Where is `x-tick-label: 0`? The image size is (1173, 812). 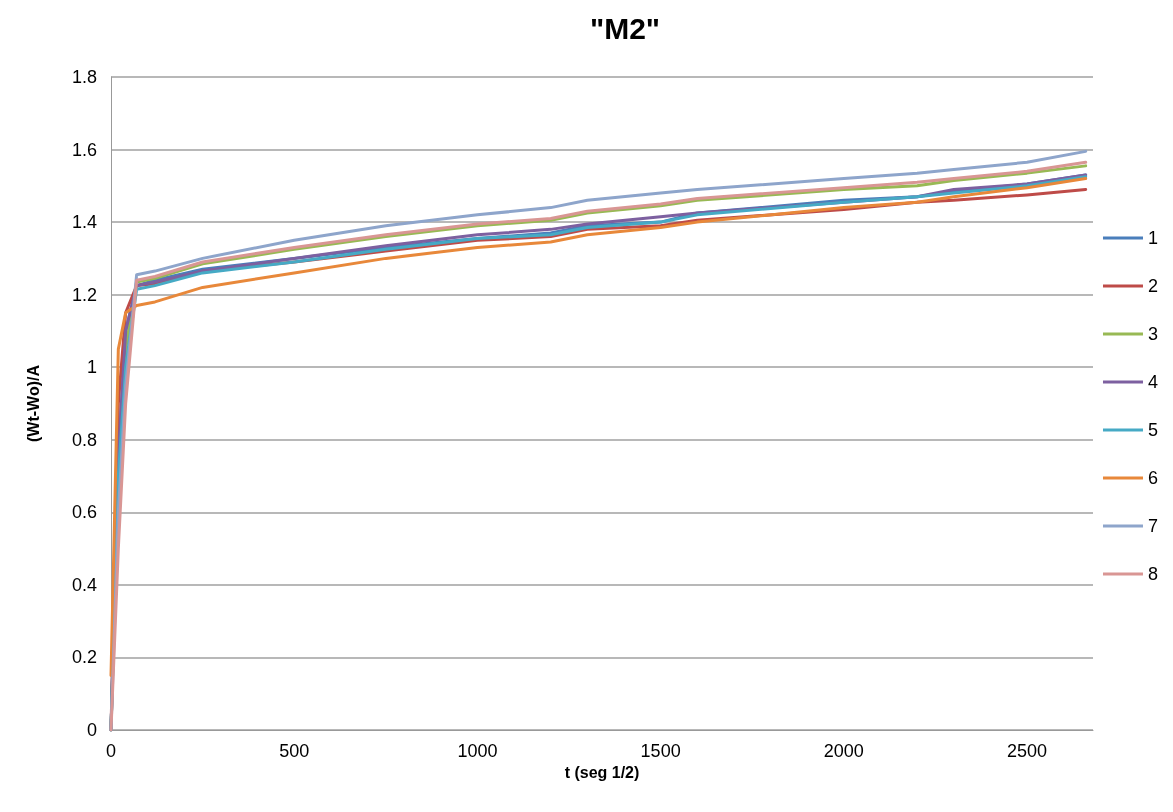 x-tick-label: 0 is located at coordinates (111, 751).